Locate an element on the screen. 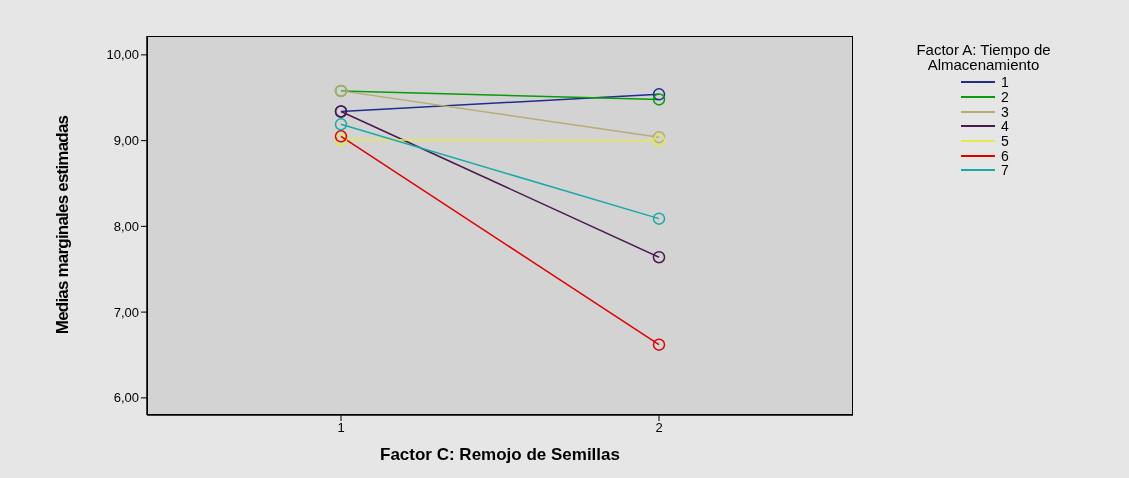 Image resolution: width=1129 pixels, height=478 pixels. y-tick-label: 7,00 is located at coordinates (126, 312).